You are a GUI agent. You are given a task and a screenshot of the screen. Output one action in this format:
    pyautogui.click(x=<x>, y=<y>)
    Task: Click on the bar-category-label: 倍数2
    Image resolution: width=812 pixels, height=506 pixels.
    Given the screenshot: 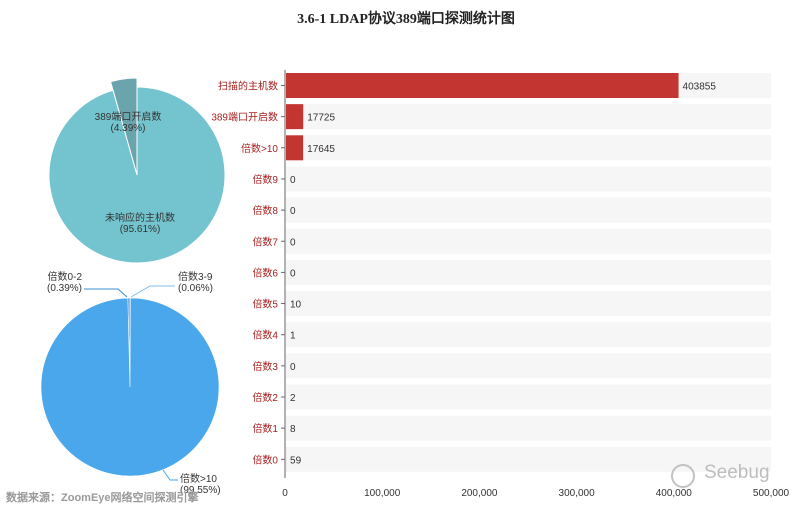 What is the action you would take?
    pyautogui.click(x=265, y=397)
    